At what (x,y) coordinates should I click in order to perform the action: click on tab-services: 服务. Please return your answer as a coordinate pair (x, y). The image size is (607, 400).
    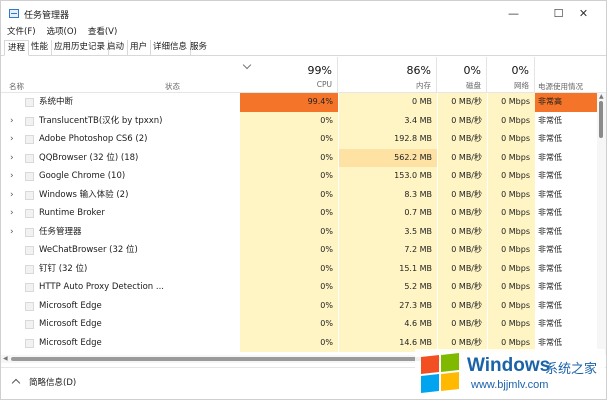
    Looking at the image, I should click on (199, 47).